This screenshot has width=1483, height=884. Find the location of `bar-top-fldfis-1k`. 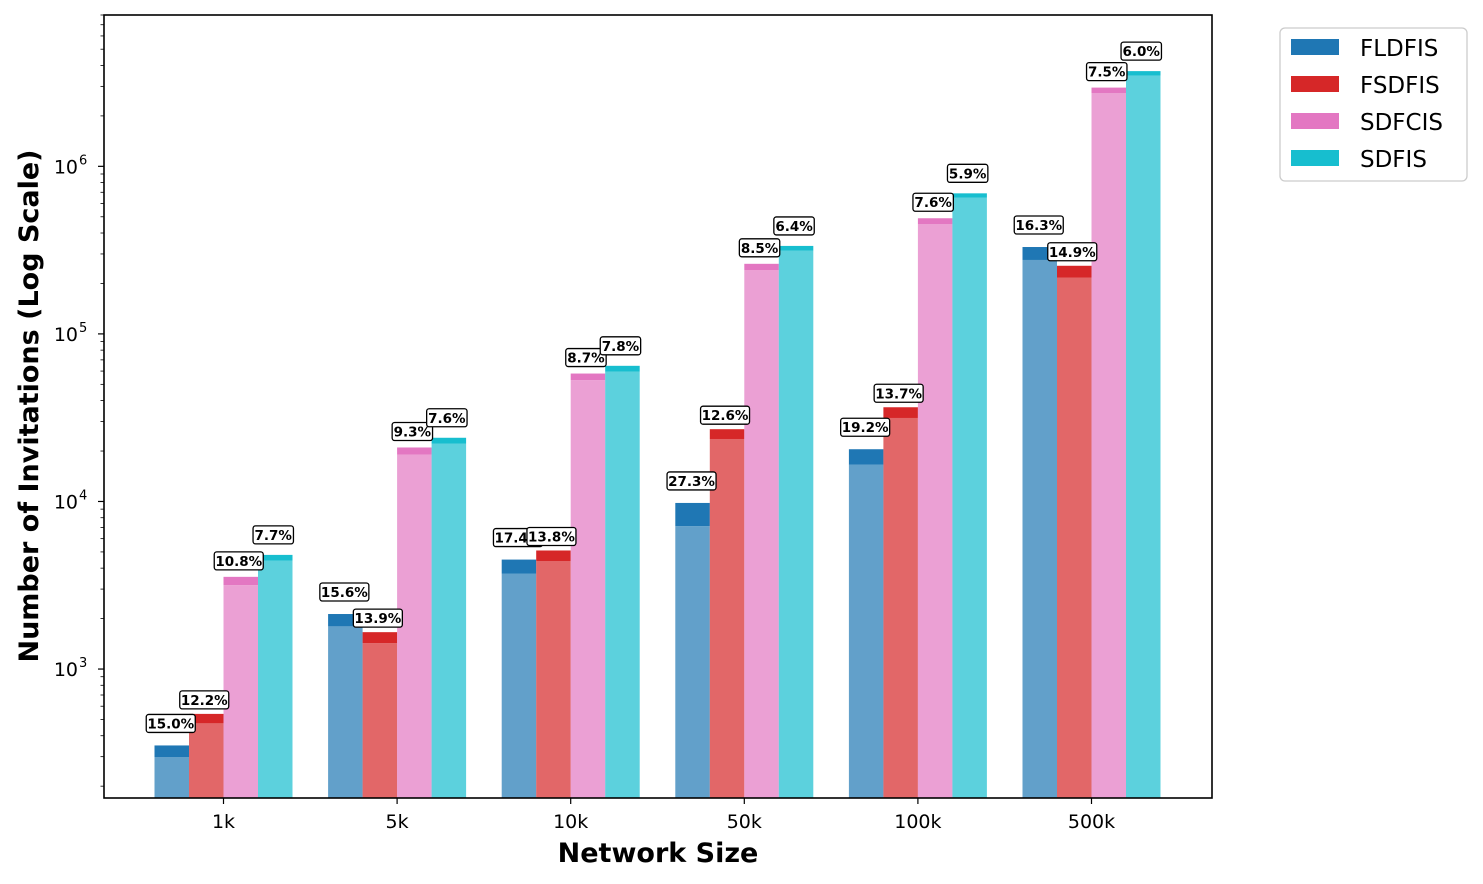

bar-top-fldfis-1k is located at coordinates (171, 751).